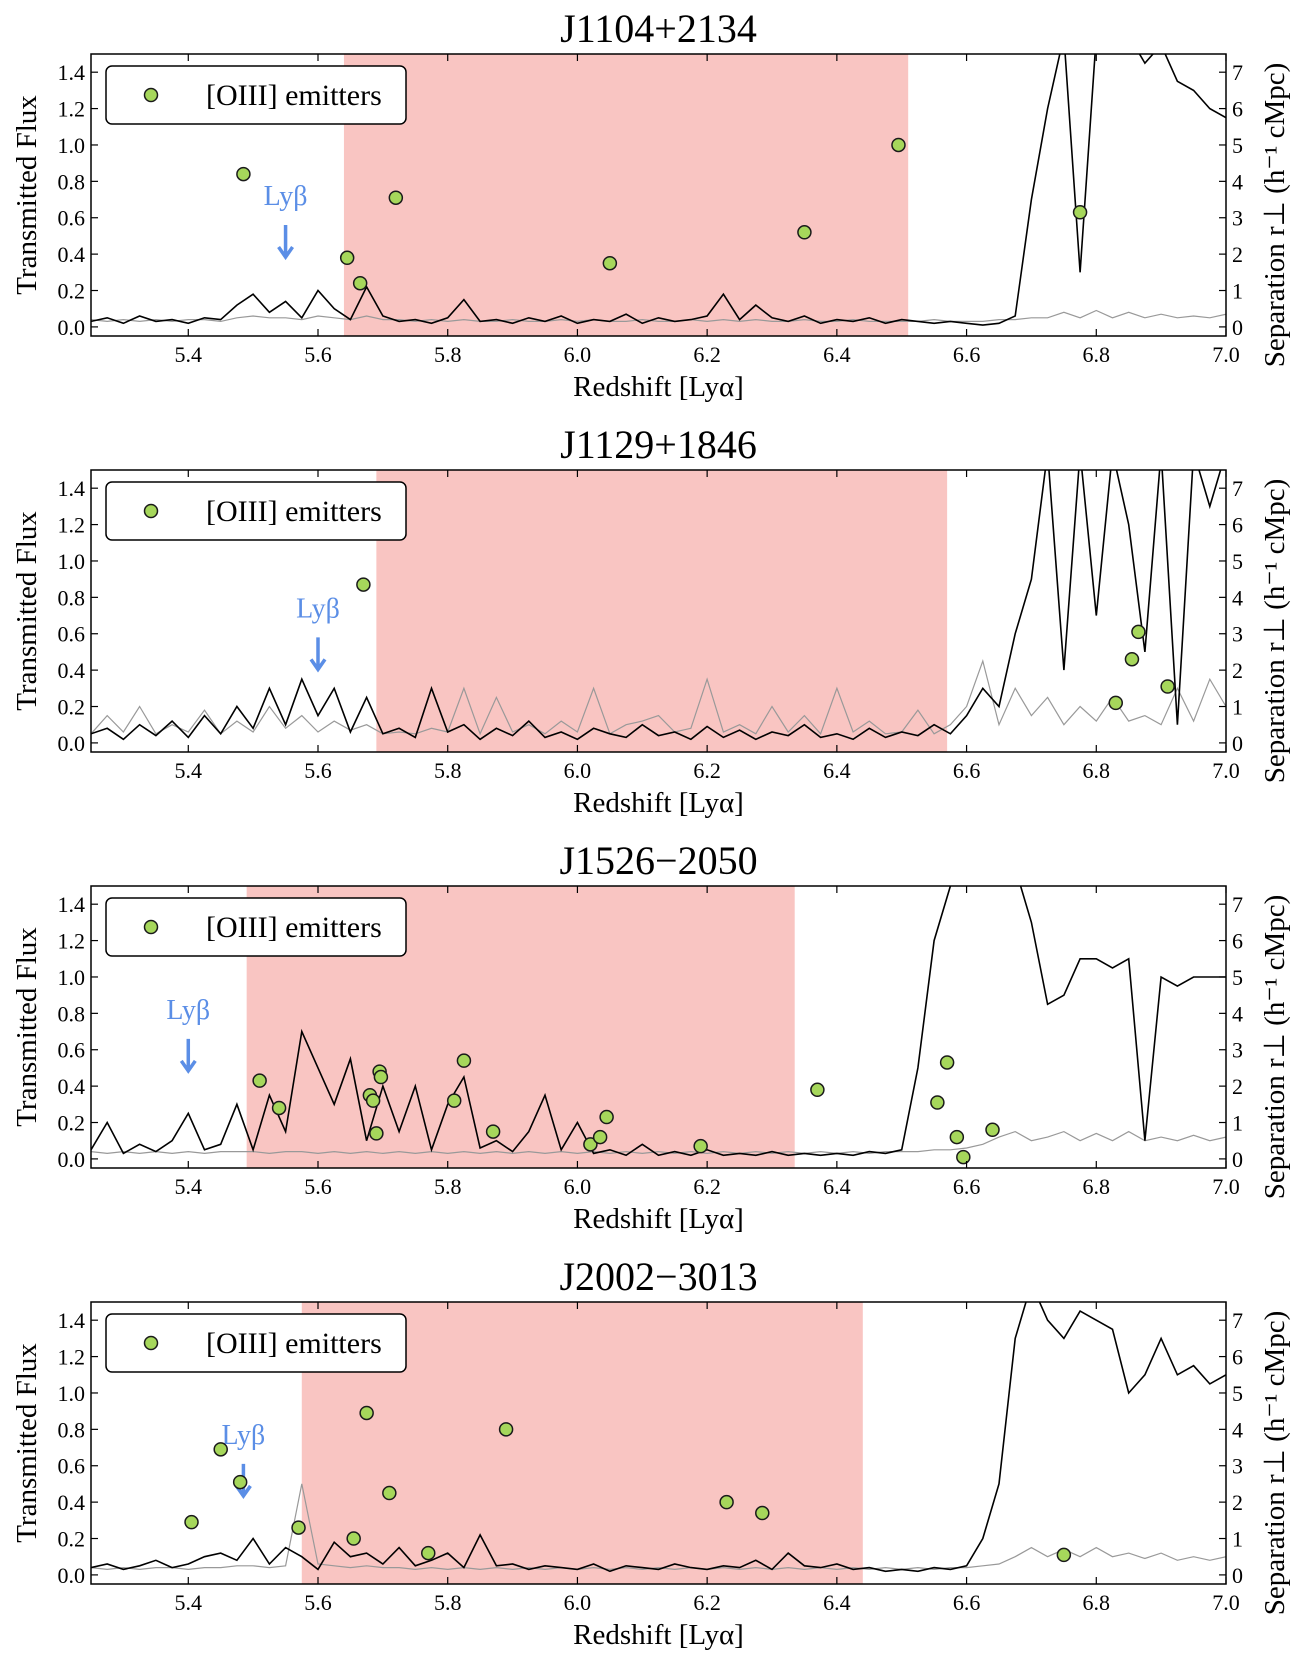 Image resolution: width=1296 pixels, height=1666 pixels. What do you see at coordinates (318, 655) in the screenshot?
I see `annotation-arrow` at bounding box center [318, 655].